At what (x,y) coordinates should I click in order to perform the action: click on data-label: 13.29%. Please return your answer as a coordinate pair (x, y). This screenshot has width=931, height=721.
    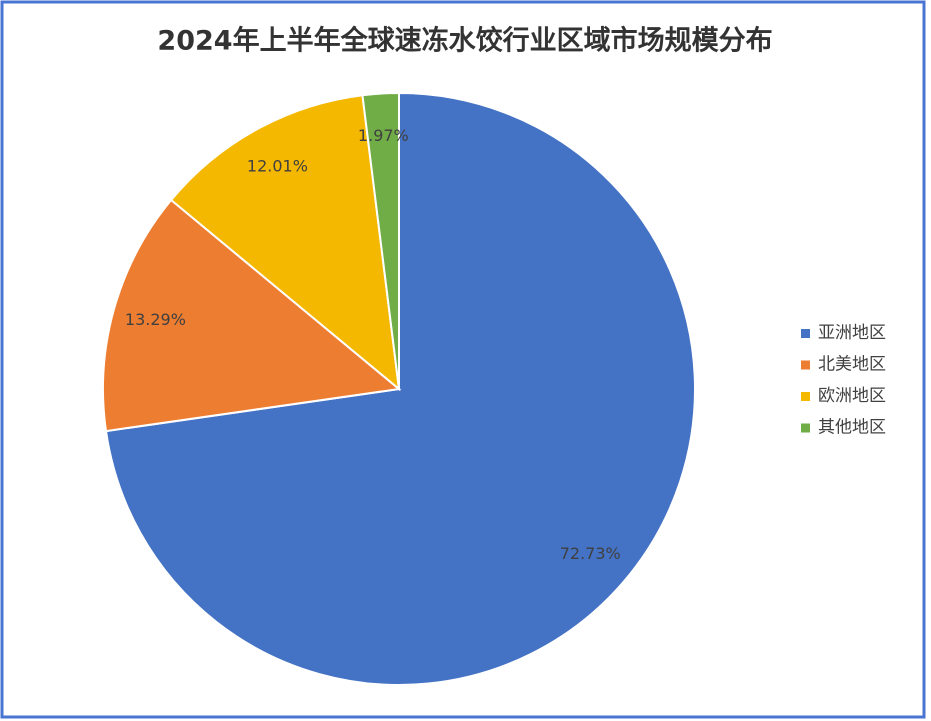
    Looking at the image, I should click on (155, 319).